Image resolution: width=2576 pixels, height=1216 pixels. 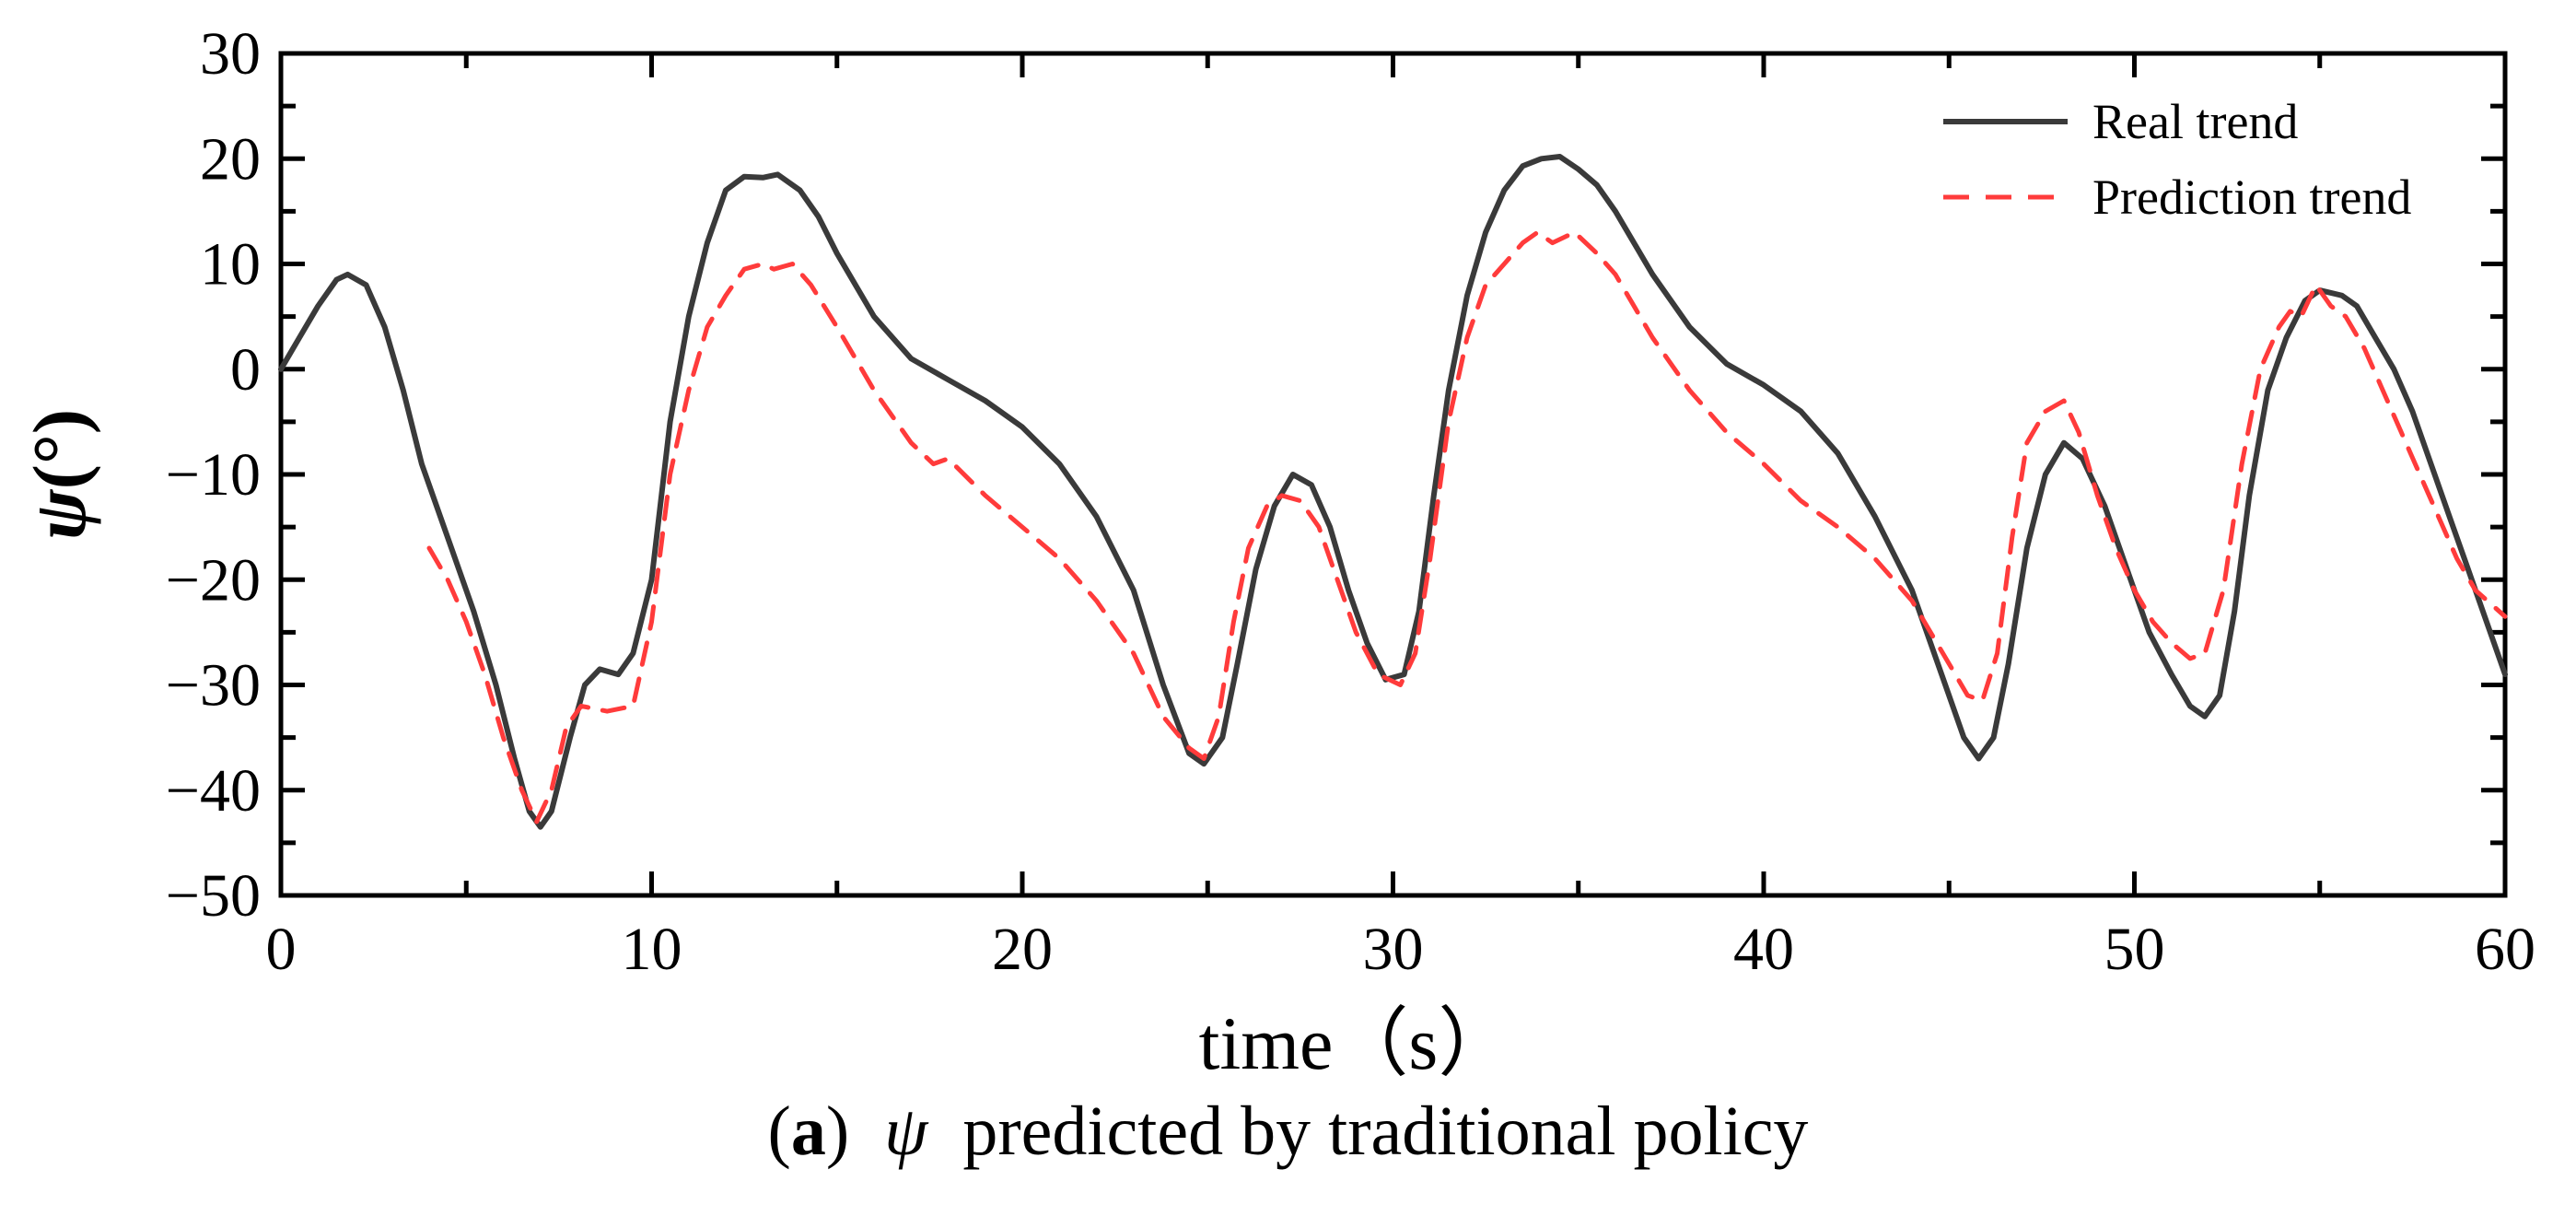 What do you see at coordinates (2195, 121) in the screenshot?
I see `legend-label: Real trend` at bounding box center [2195, 121].